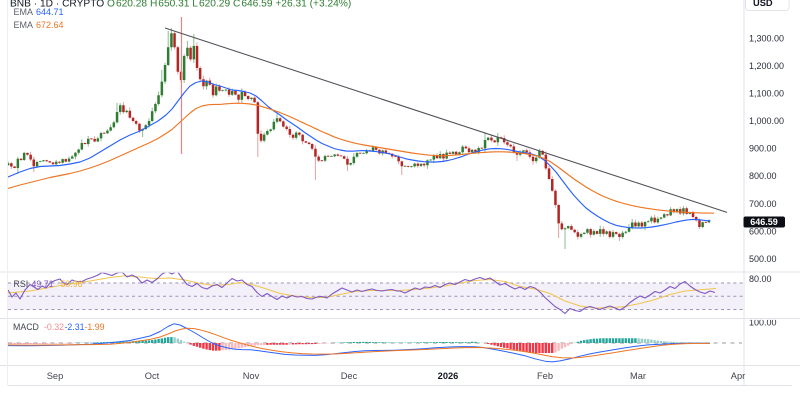  What do you see at coordinates (349, 376) in the screenshot?
I see `svg-text: Dec` at bounding box center [349, 376].